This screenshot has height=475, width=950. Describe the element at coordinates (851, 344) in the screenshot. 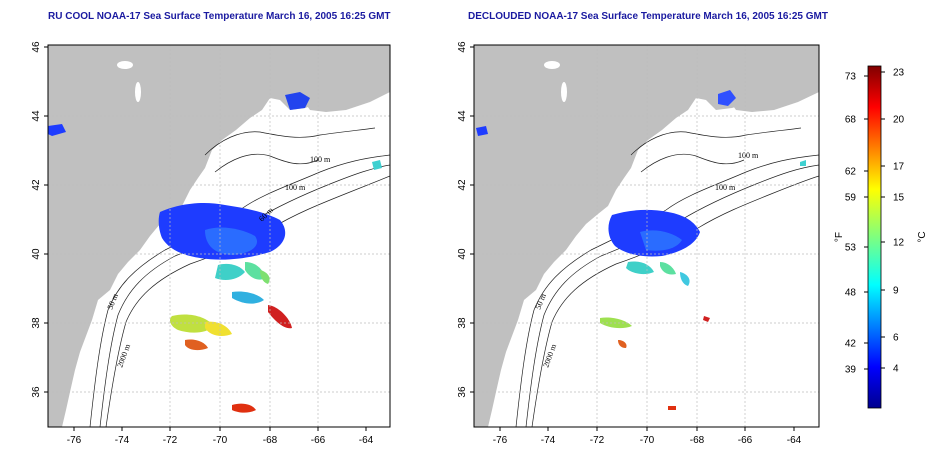

I see `colorbar-f-tick-label: 42` at that location.